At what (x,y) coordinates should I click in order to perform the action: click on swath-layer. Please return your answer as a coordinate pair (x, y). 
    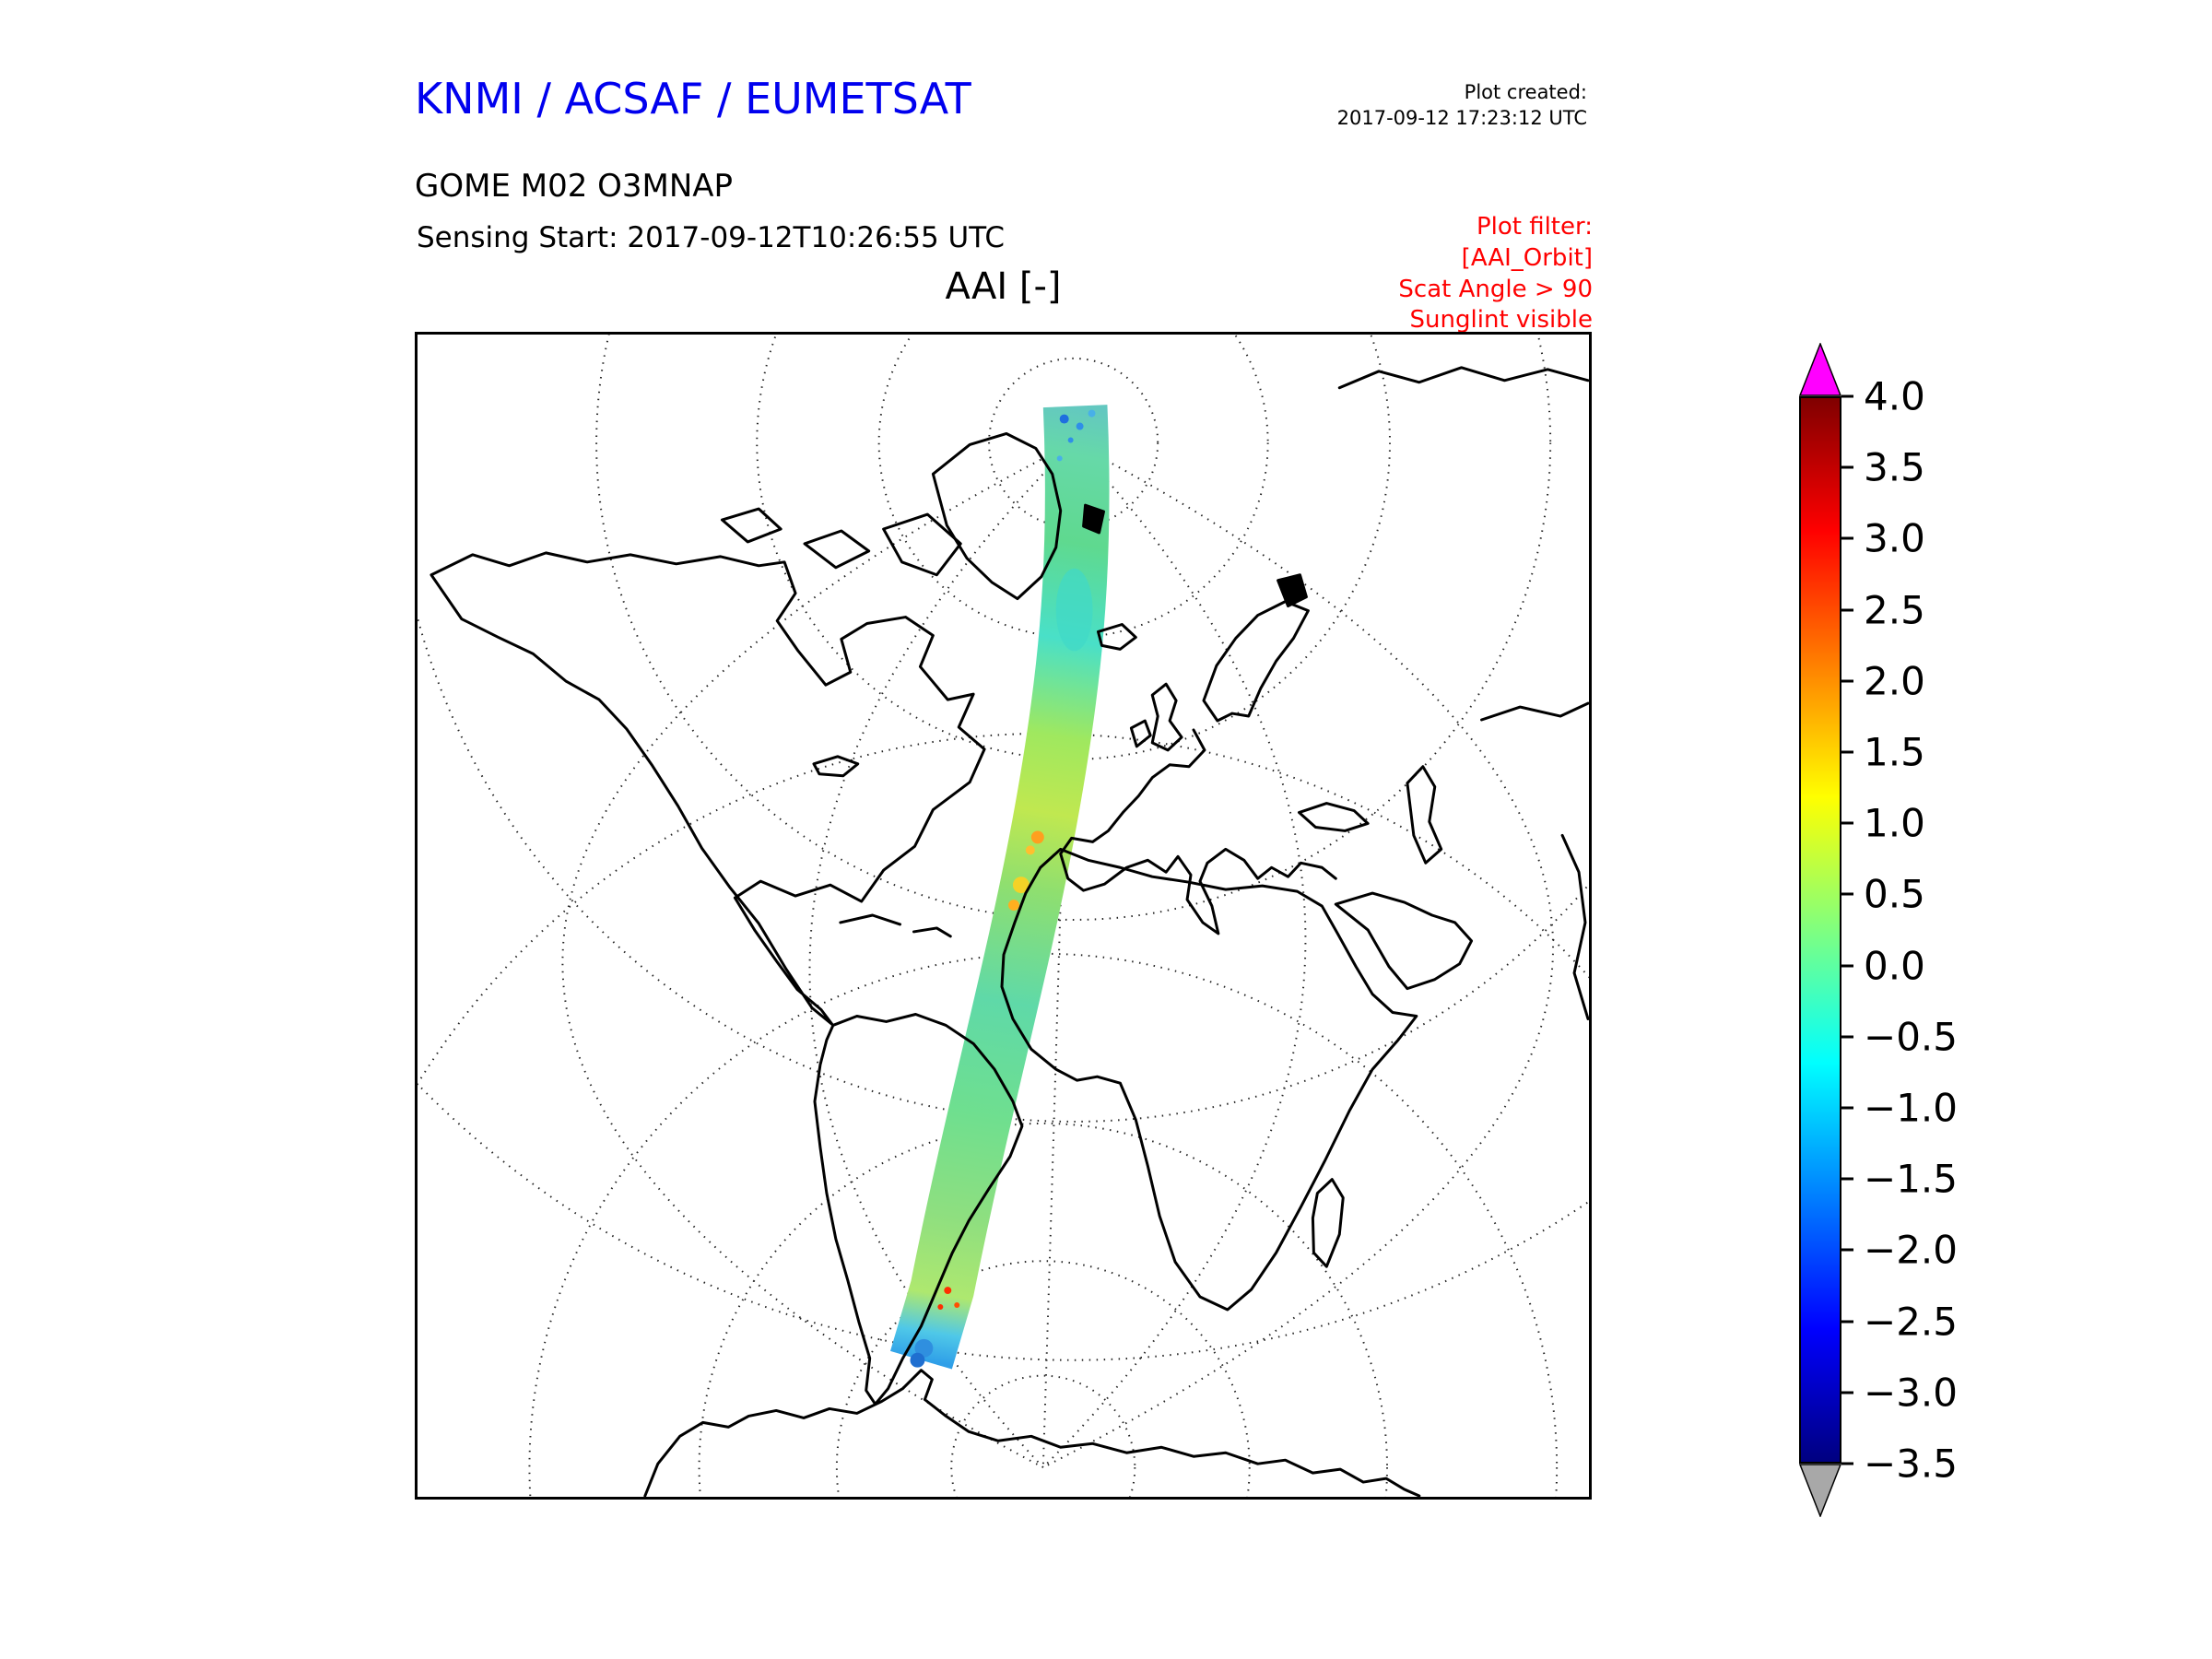
    Looking at the image, I should click on (1000, 887).